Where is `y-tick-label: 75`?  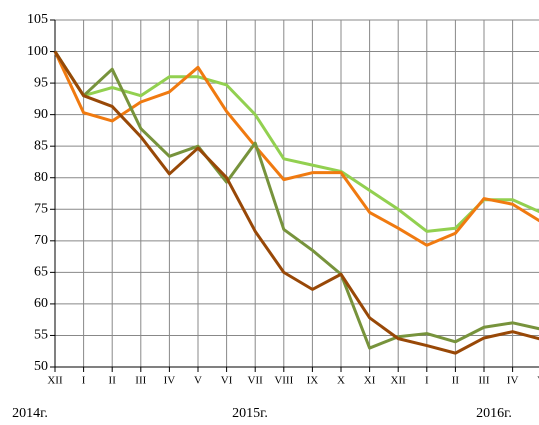 y-tick-label: 75 is located at coordinates (41, 208).